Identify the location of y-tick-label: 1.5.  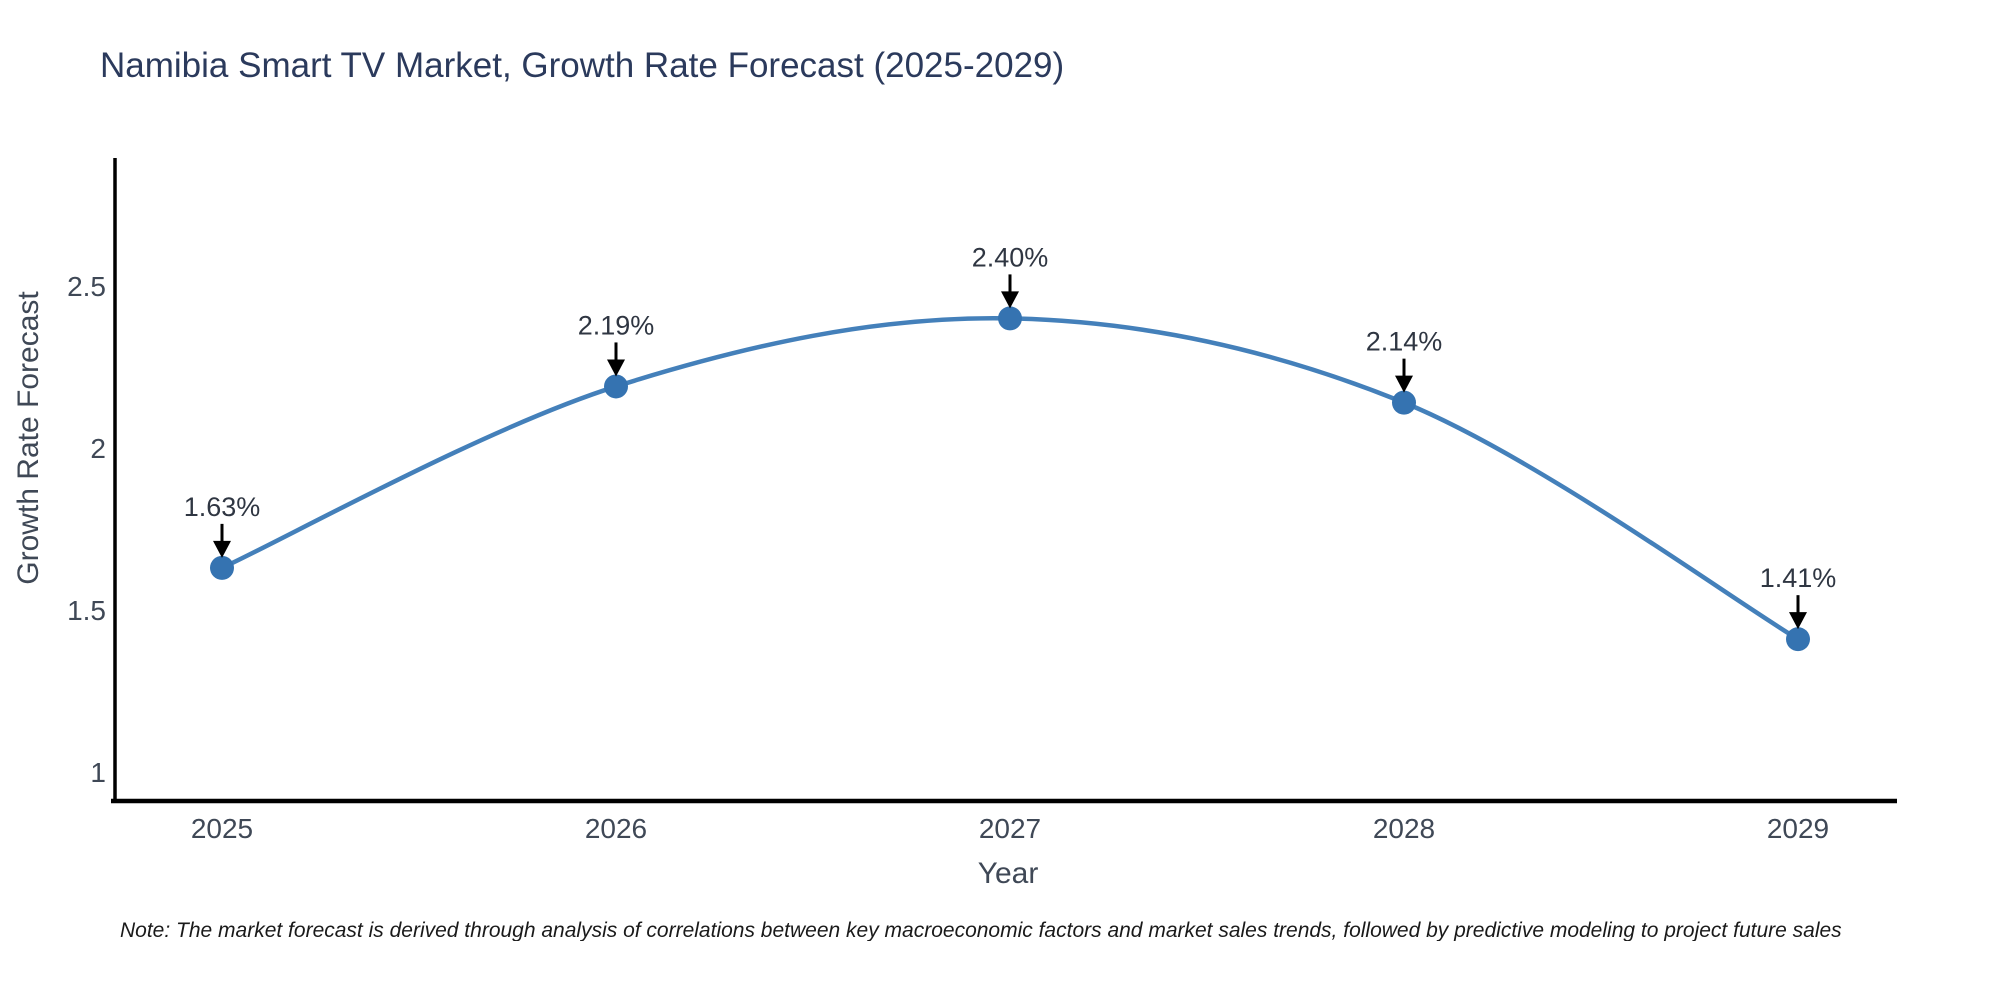
(86, 610).